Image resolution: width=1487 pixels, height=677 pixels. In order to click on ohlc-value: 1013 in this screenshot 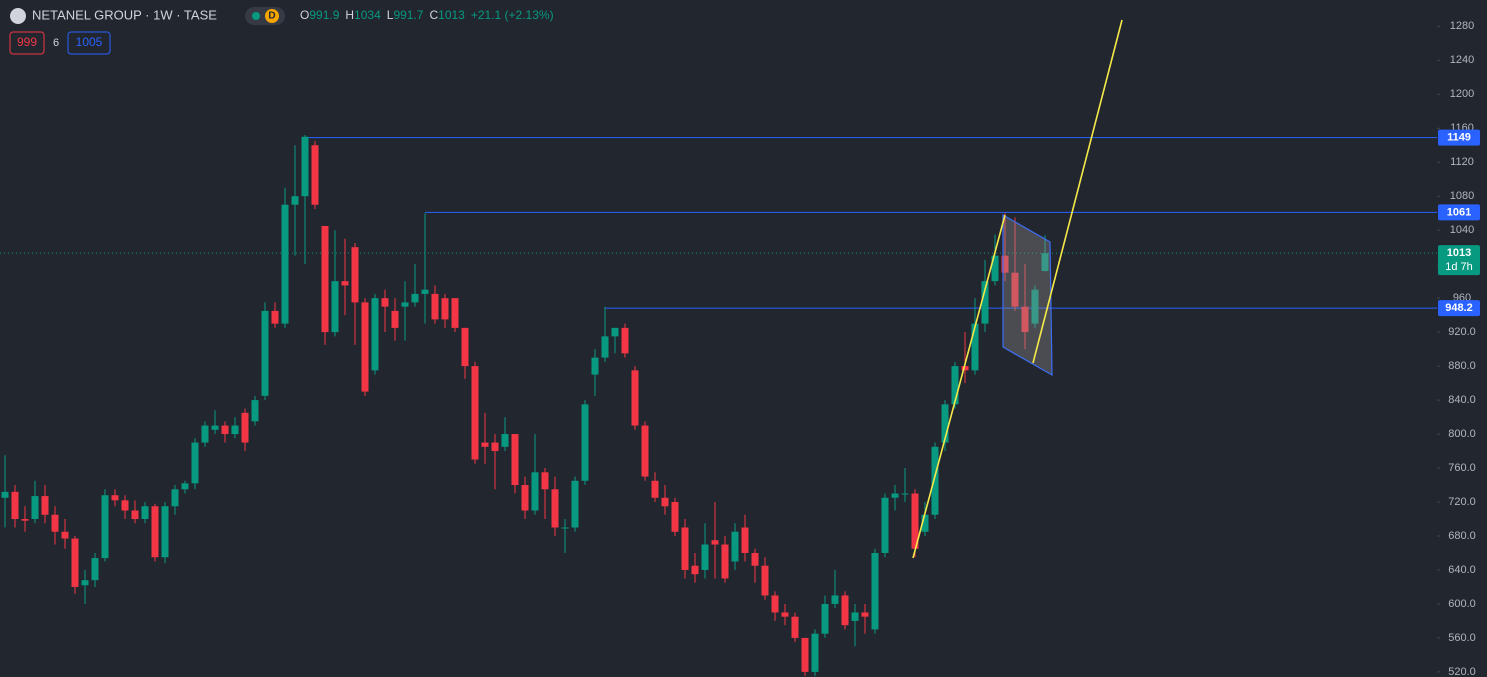, I will do `click(451, 15)`.